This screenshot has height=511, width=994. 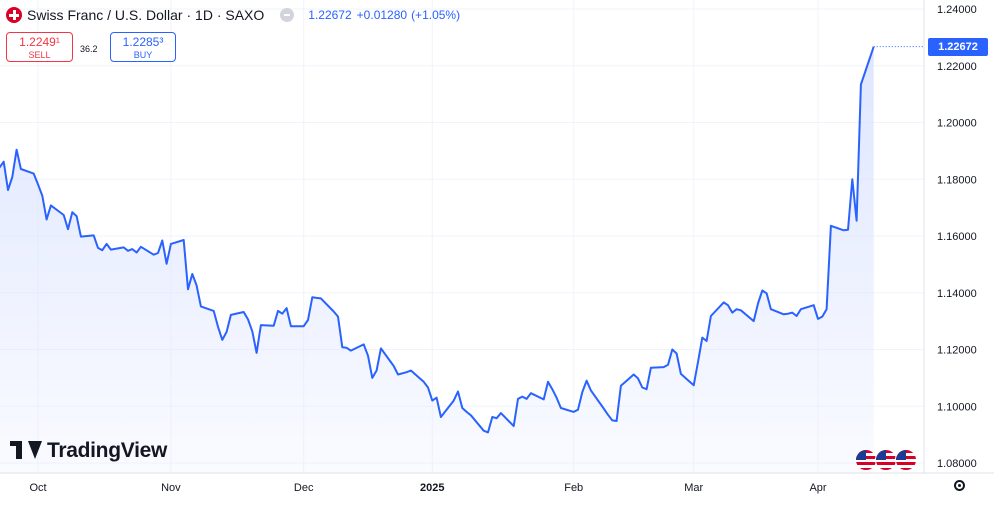 I want to click on price-change-percent: (+1.05%), so click(x=436, y=15).